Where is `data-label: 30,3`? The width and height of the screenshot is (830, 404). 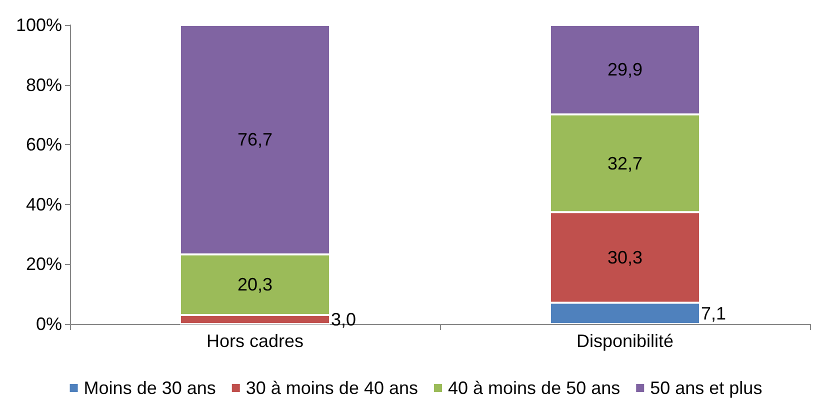
data-label: 30,3 is located at coordinates (625, 257).